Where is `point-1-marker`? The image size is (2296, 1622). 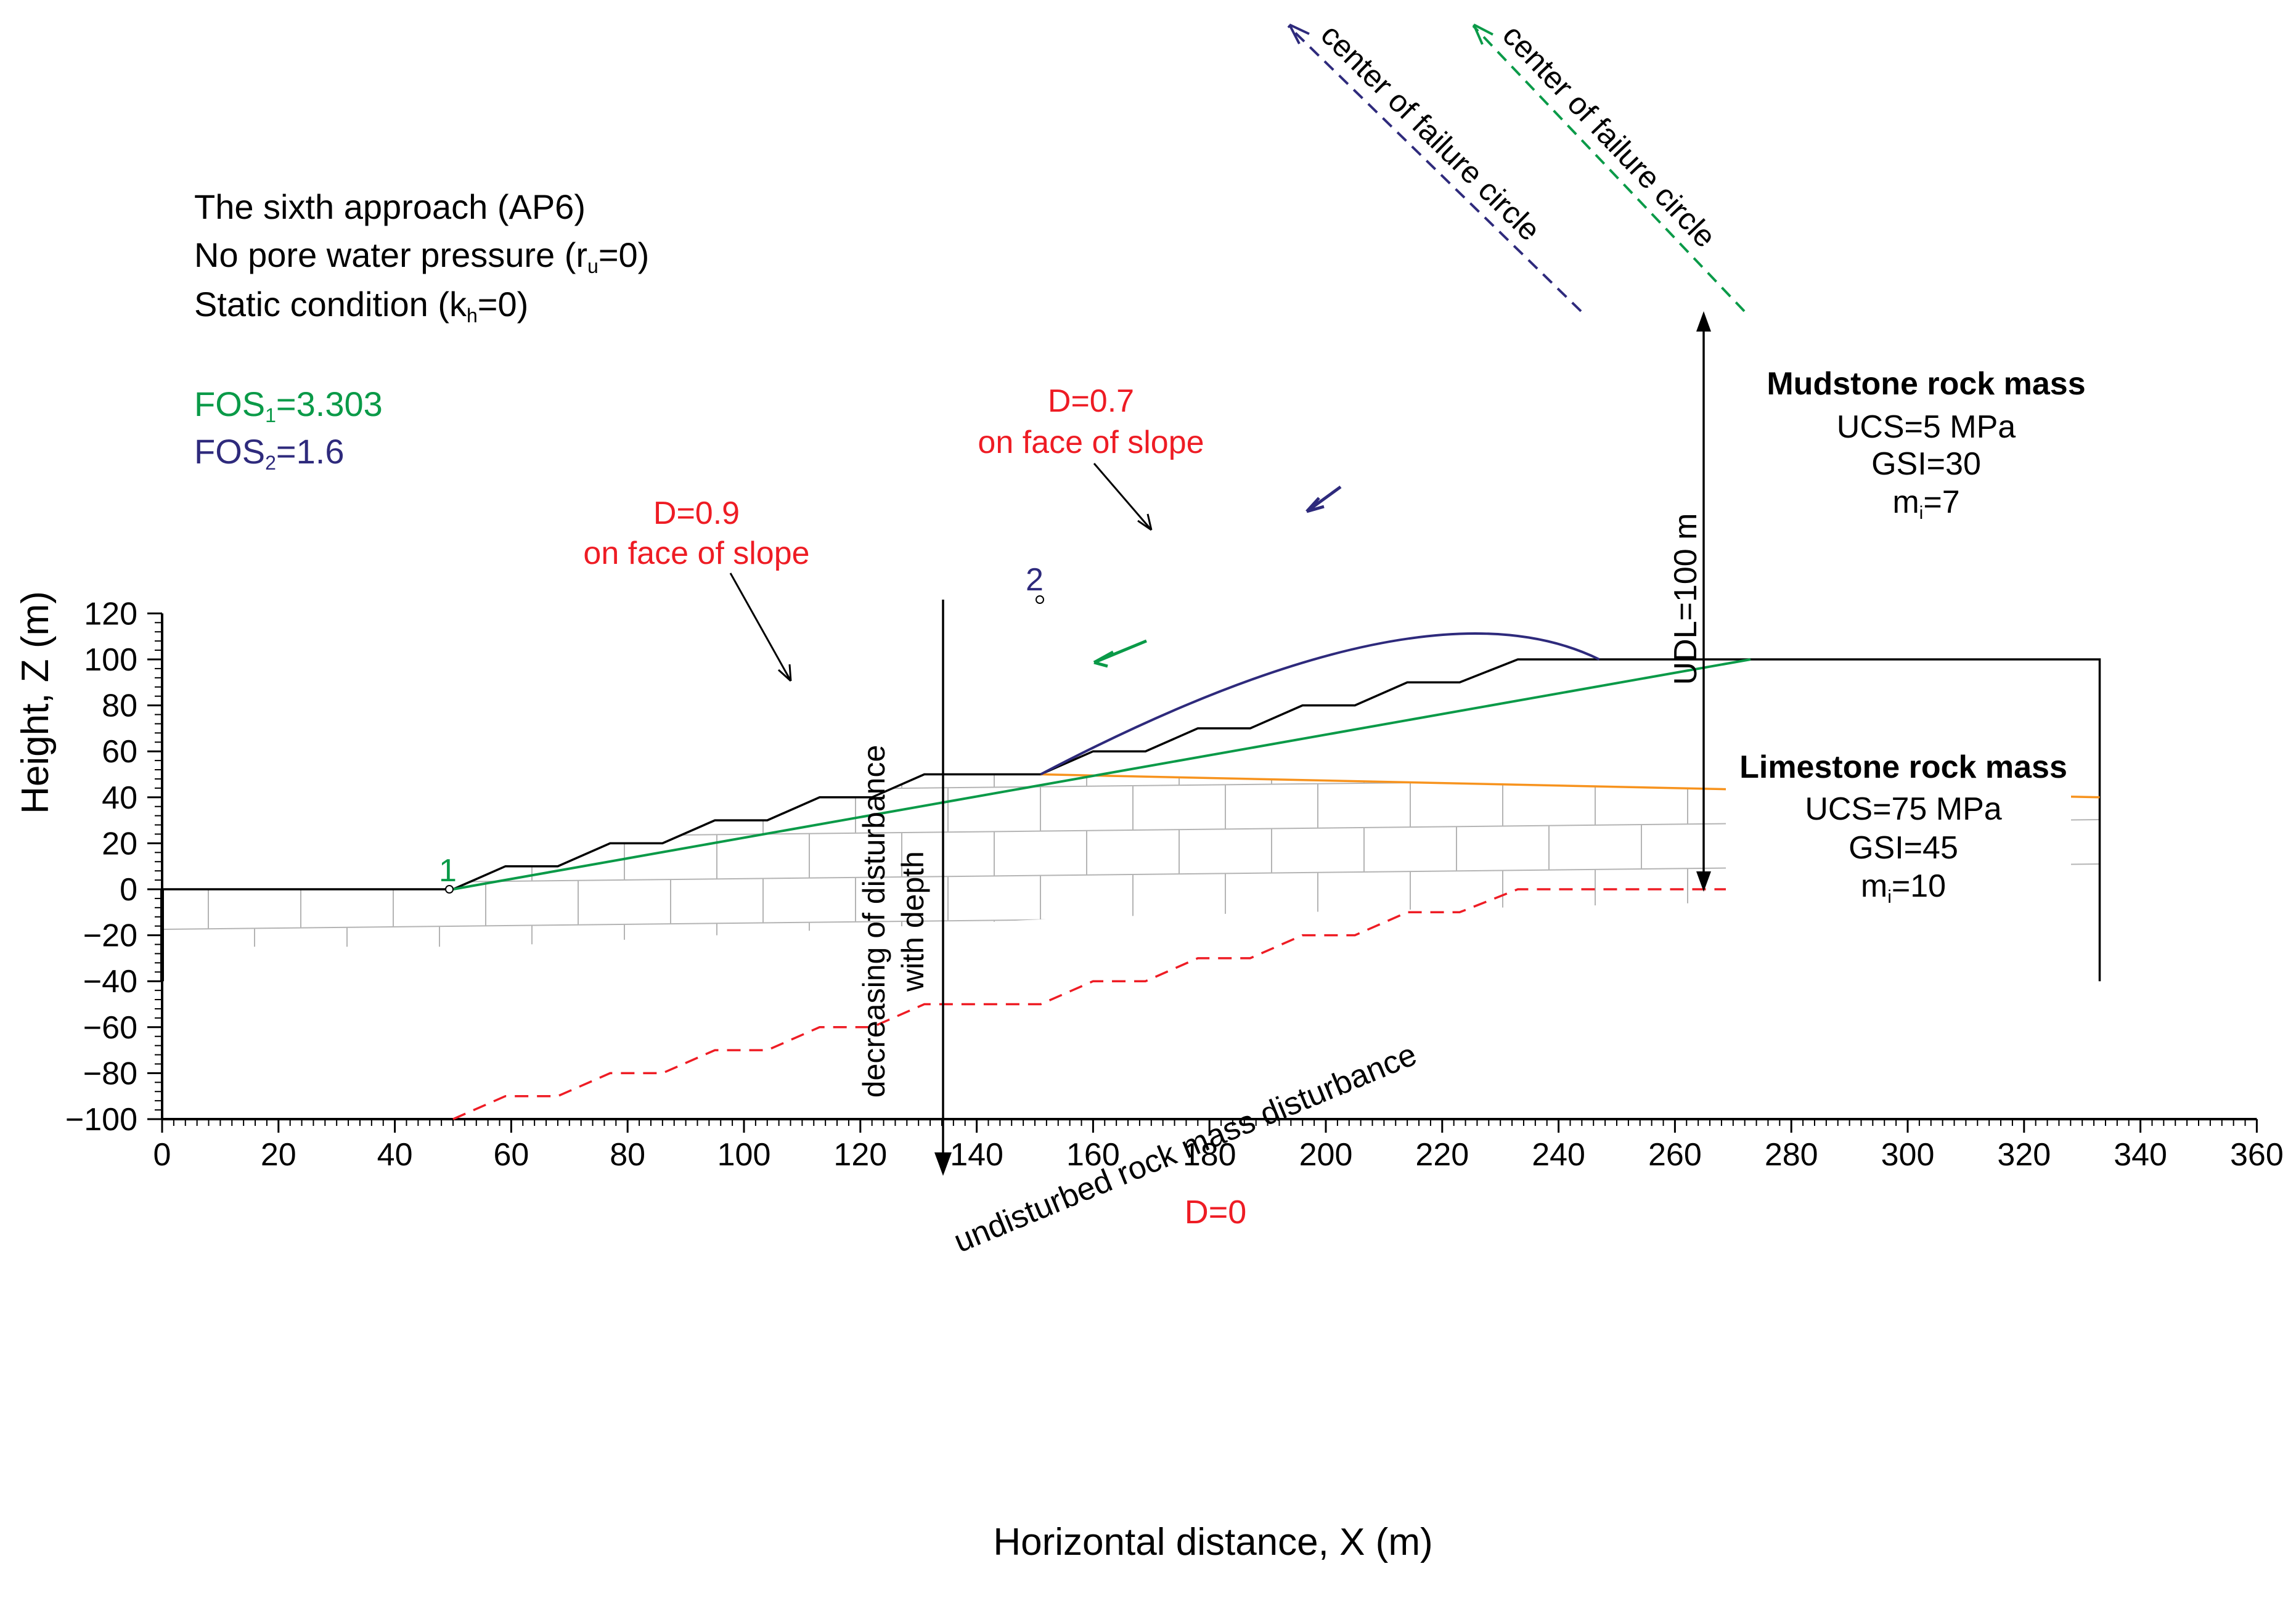
point-1-marker is located at coordinates (450, 889).